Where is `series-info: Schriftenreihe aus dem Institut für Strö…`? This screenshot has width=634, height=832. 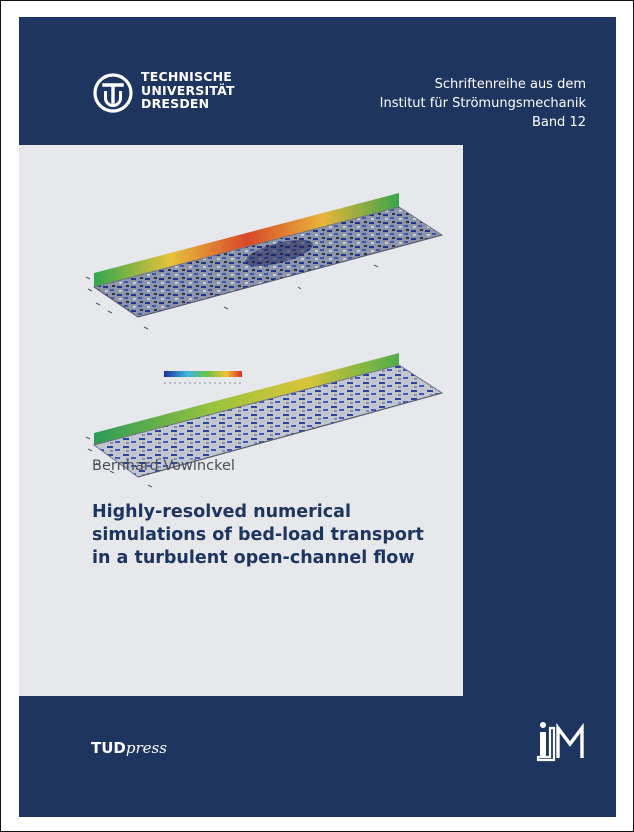 series-info: Schriftenreihe aus dem Institut für Strö… is located at coordinates (483, 103).